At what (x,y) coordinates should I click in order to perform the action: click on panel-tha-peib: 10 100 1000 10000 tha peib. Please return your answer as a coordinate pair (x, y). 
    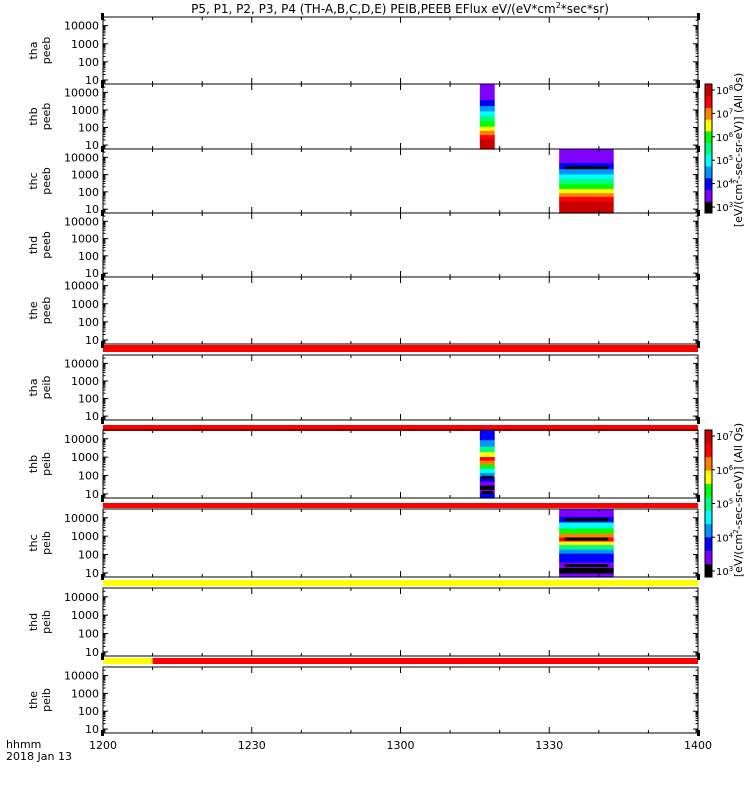
    Looking at the image, I should click on (363, 392).